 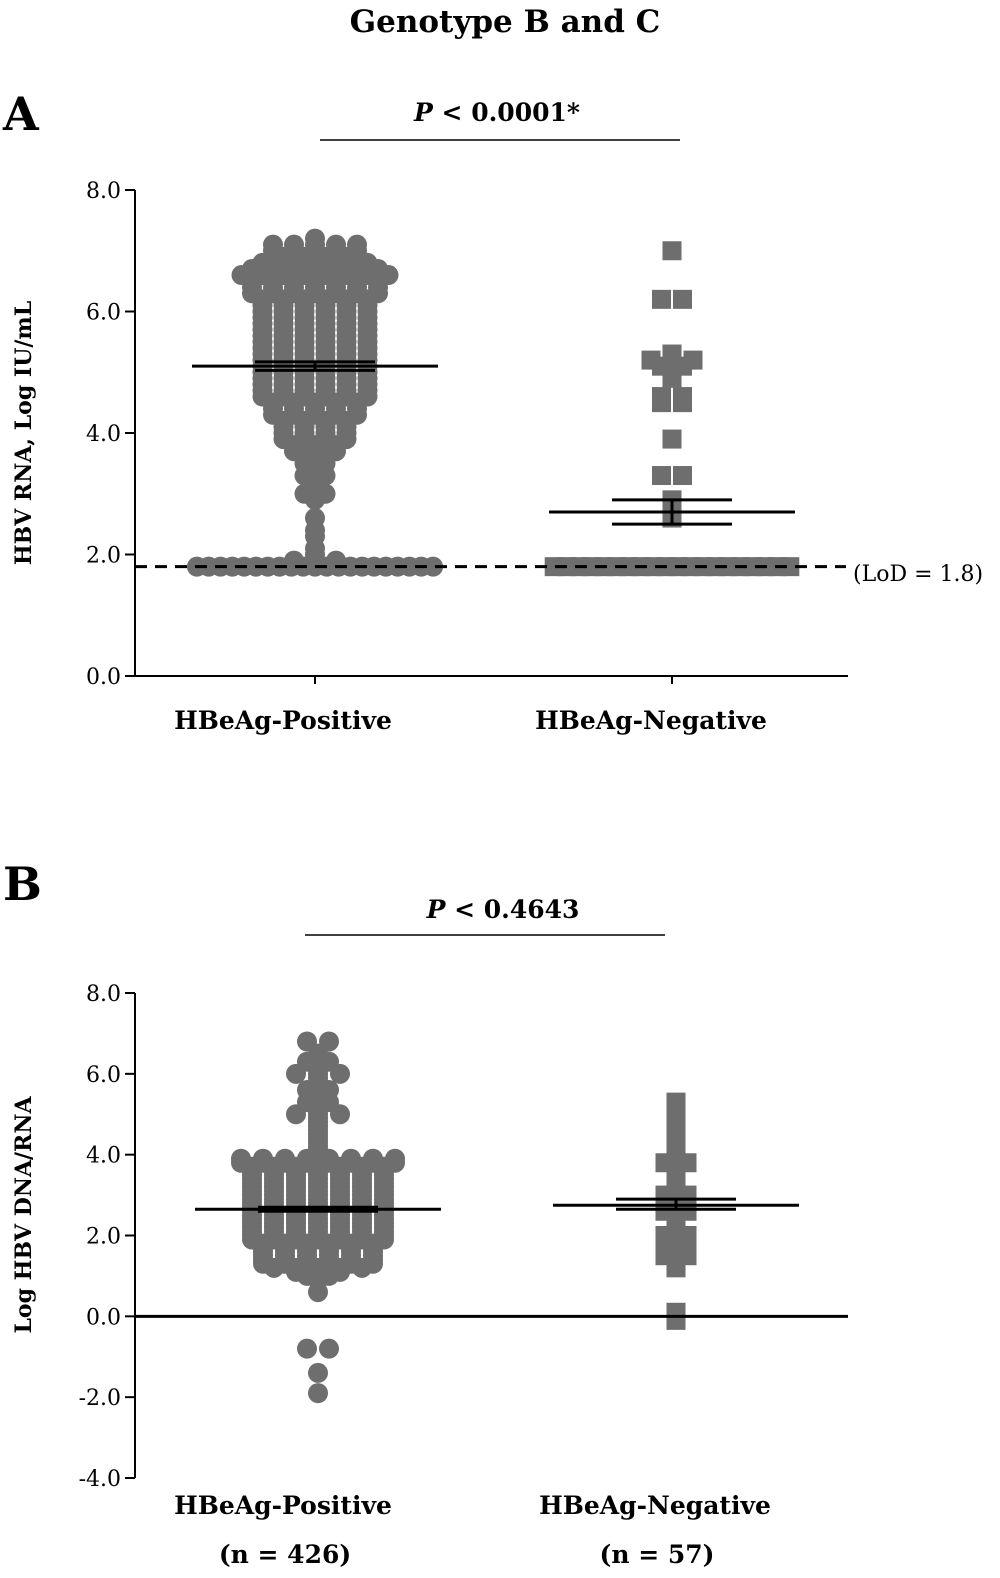 I want to click on panel-b-category-sublabel-negative: (n = 57), so click(x=657, y=1554).